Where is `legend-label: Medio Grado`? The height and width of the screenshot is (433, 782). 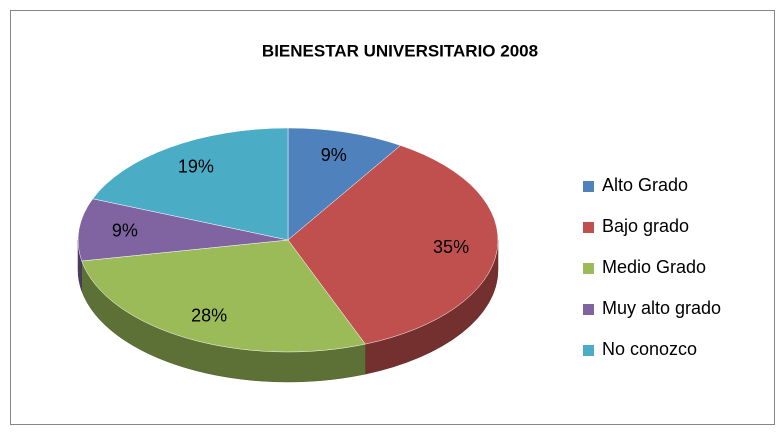 legend-label: Medio Grado is located at coordinates (654, 267).